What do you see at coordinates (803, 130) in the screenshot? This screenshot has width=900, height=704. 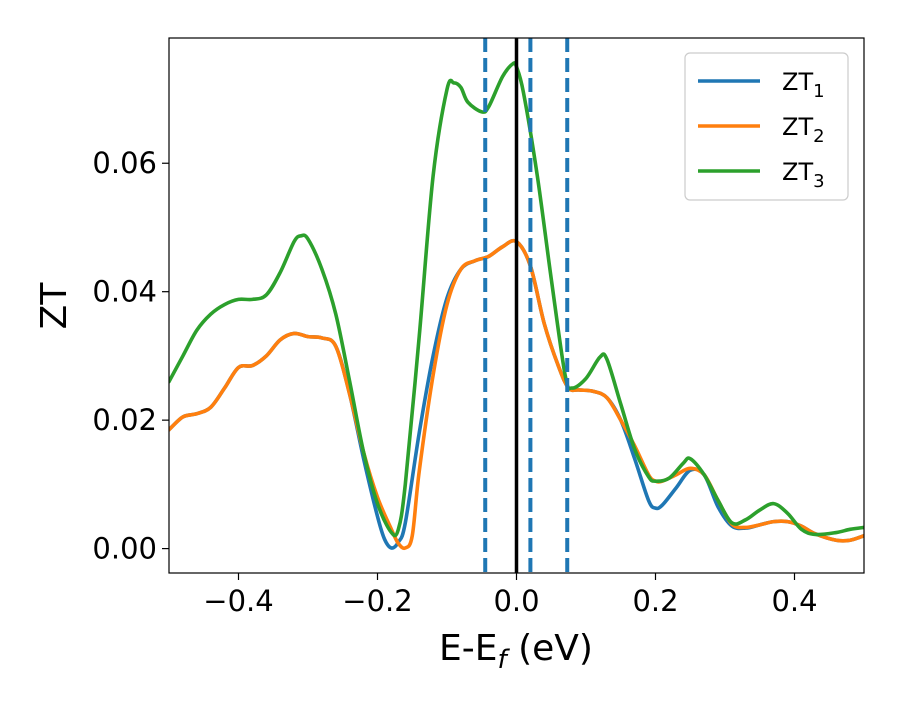 I see `legend-label-2: ZT2` at bounding box center [803, 130].